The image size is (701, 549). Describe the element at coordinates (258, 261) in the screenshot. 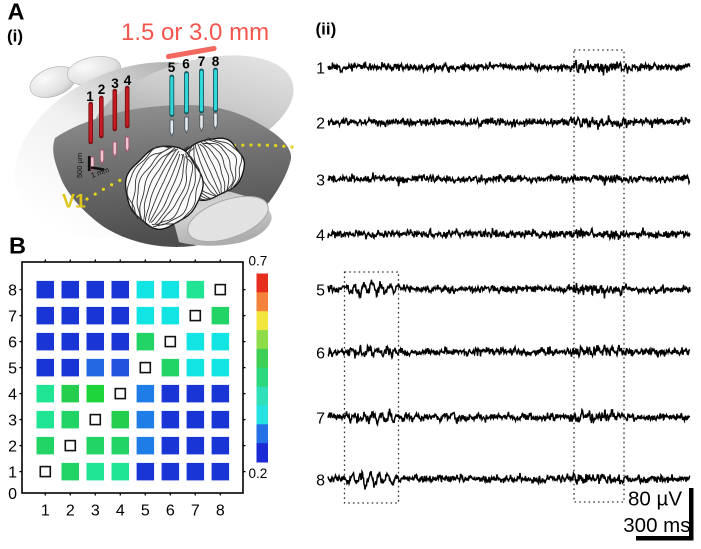

I see `svg-text: 0.7` at that location.